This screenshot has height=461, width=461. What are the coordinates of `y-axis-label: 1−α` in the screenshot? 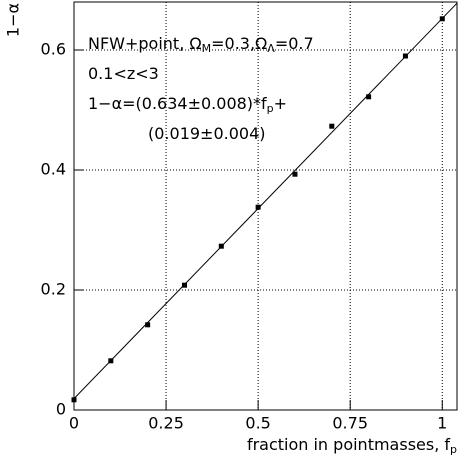 It's located at (13, 20).